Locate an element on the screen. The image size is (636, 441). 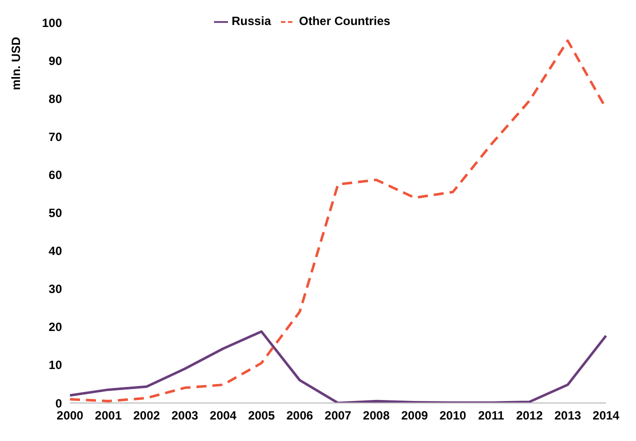
x-tick-label: 2001 is located at coordinates (108, 415).